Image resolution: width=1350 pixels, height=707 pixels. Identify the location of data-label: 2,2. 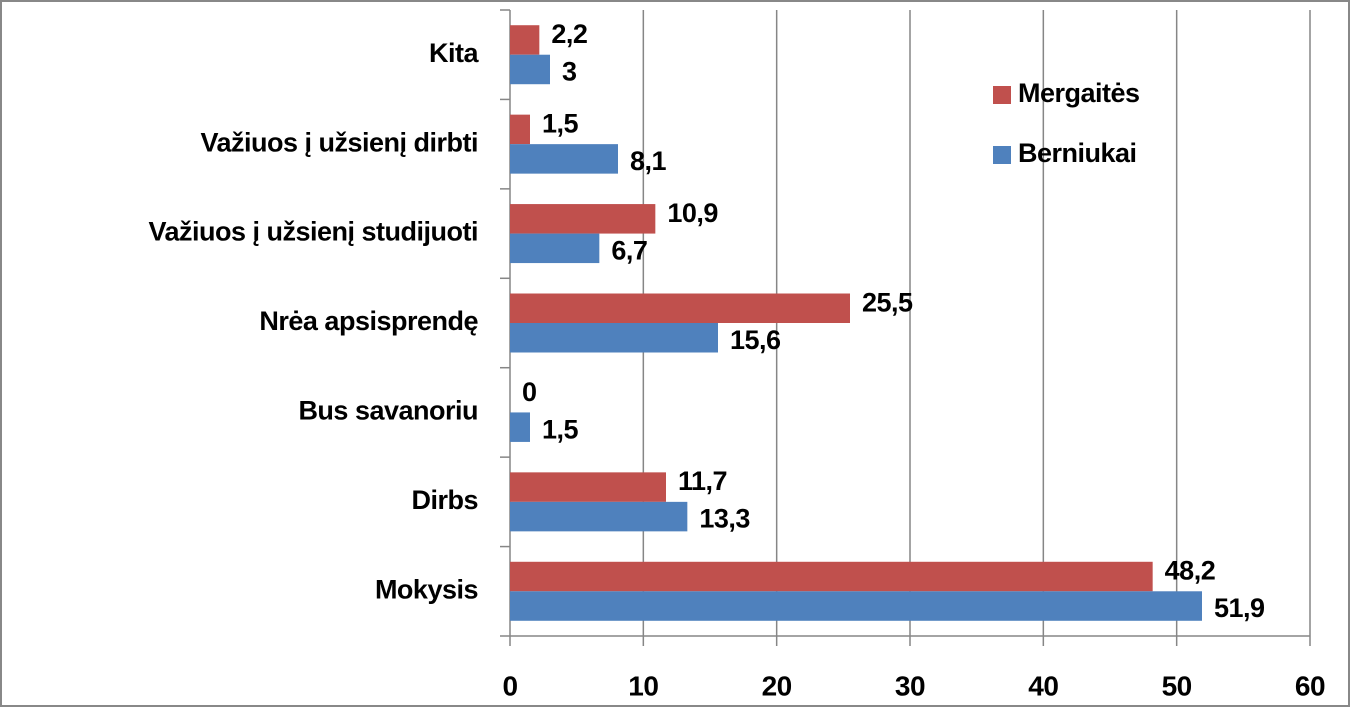
(569, 34).